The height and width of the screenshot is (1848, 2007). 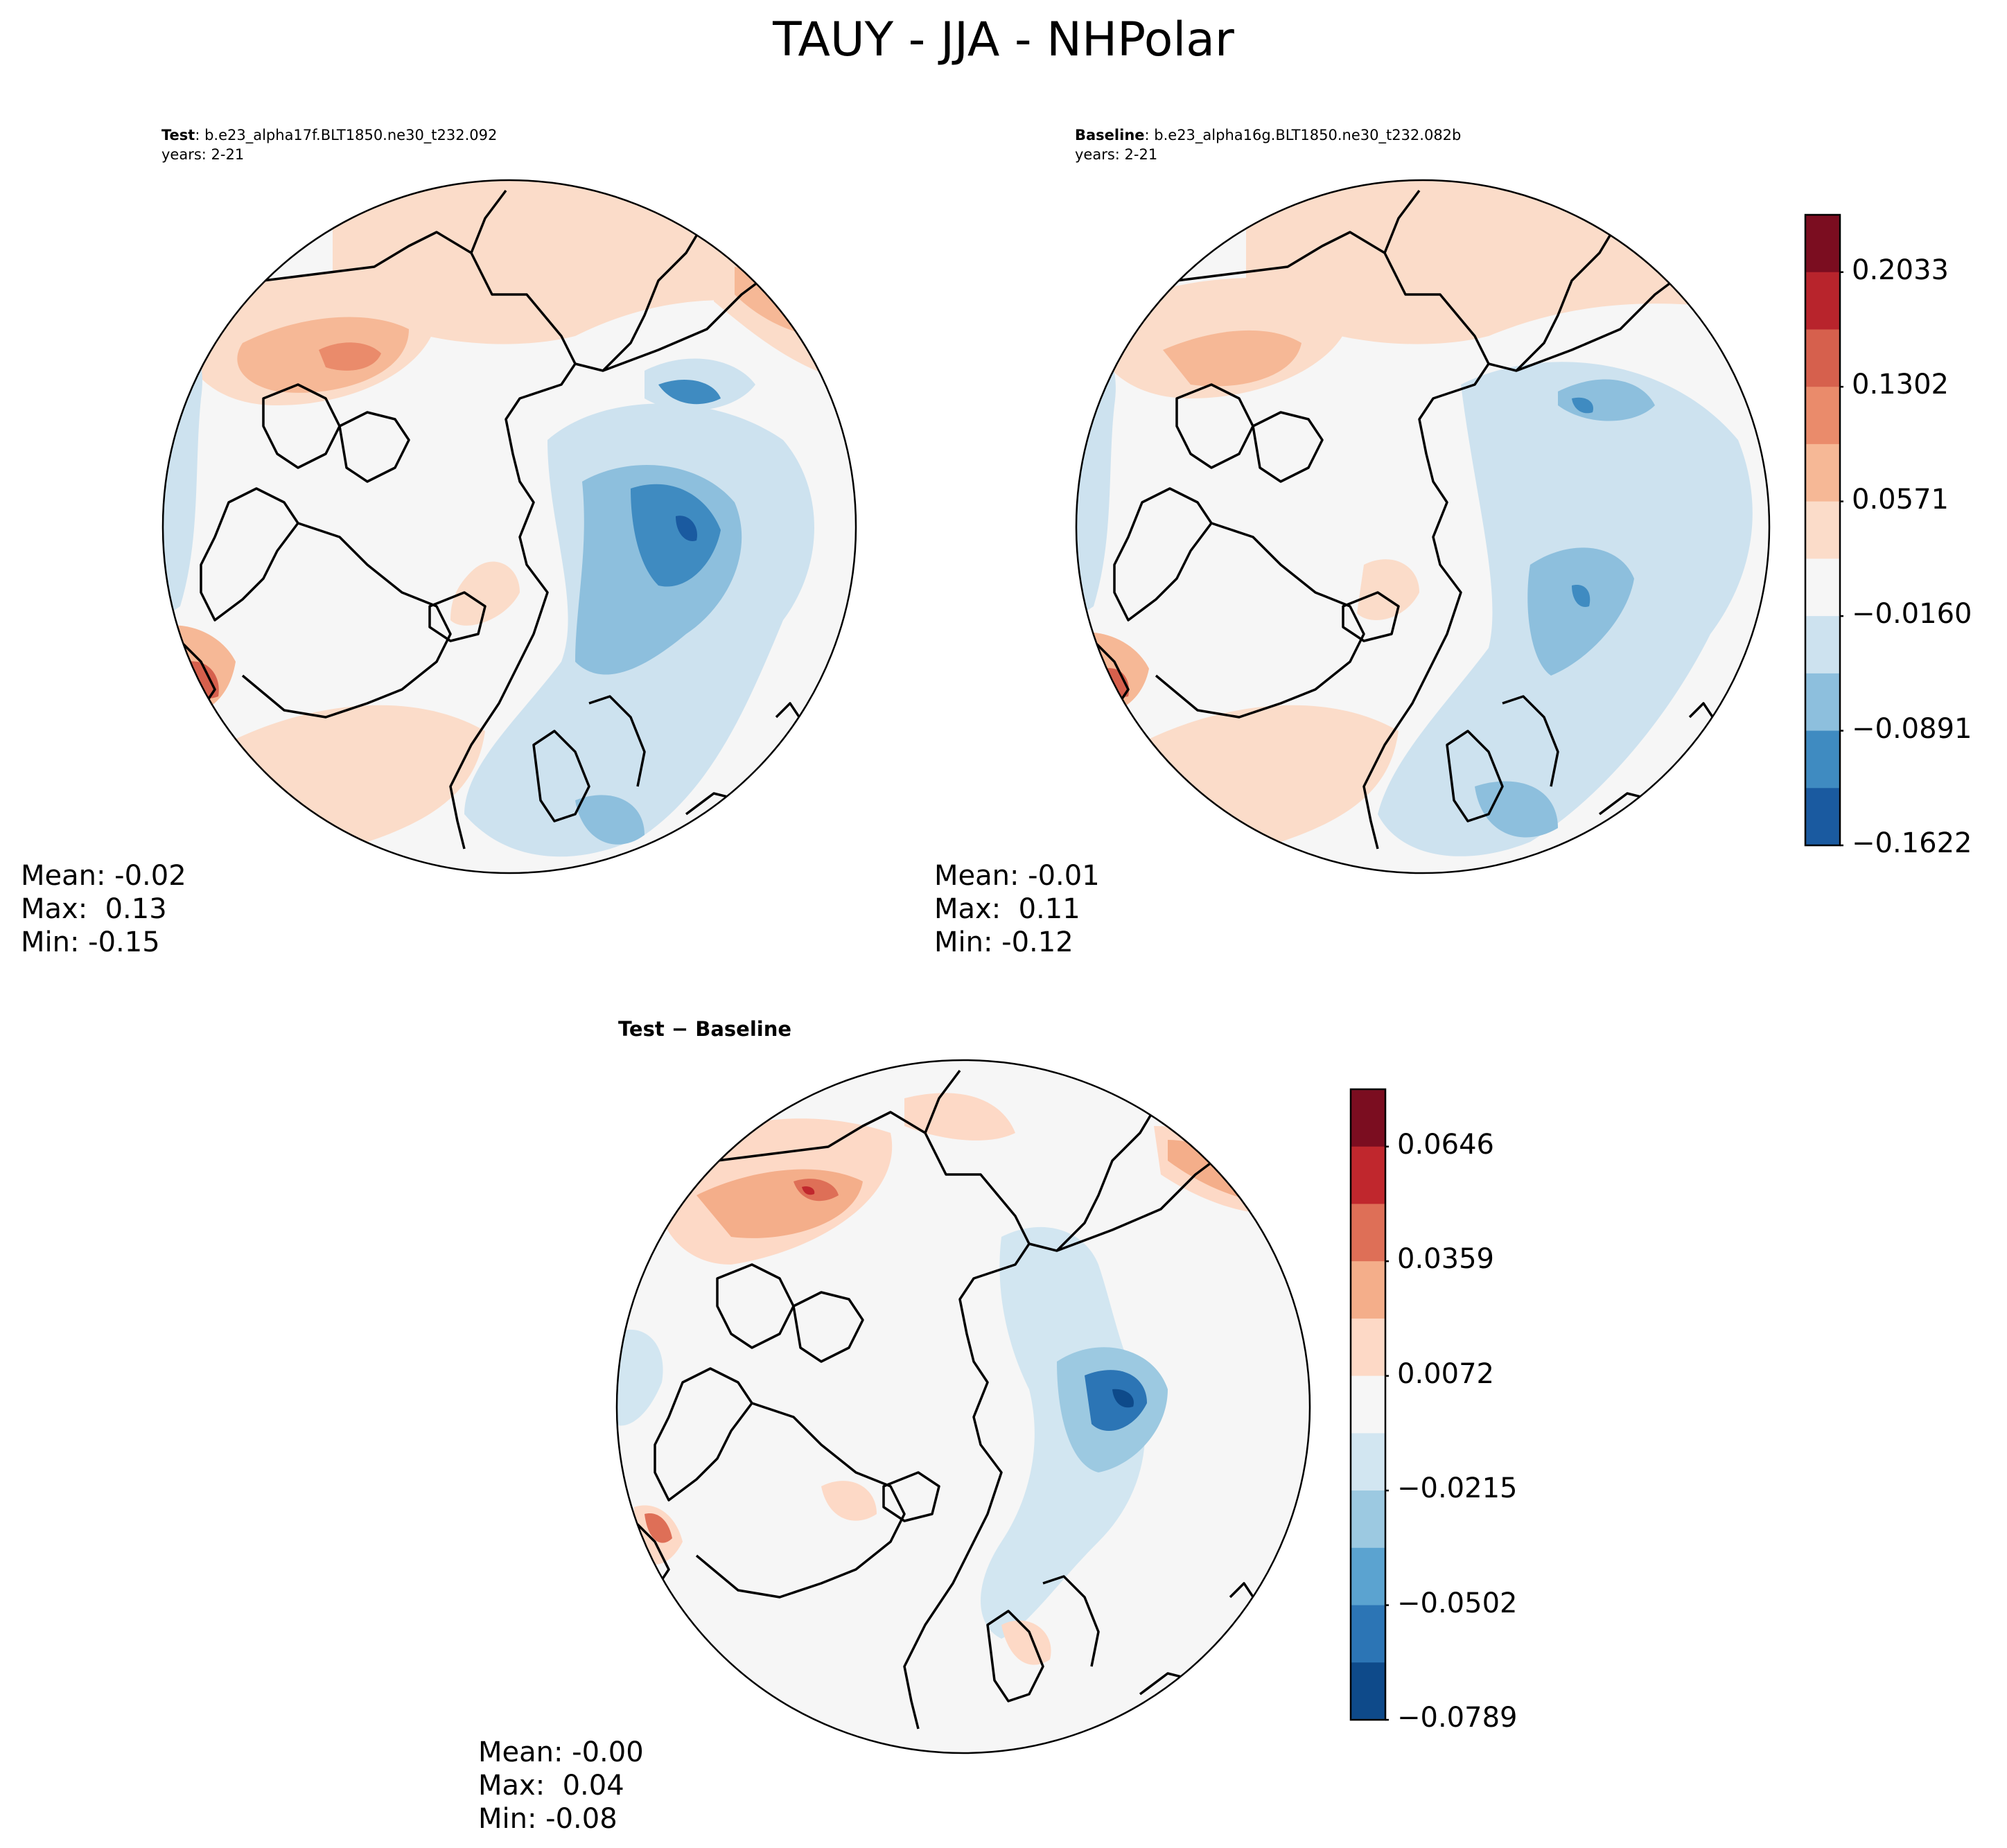 I want to click on figure-title: TAUY - JJA - NHPolar, so click(x=1003, y=39).